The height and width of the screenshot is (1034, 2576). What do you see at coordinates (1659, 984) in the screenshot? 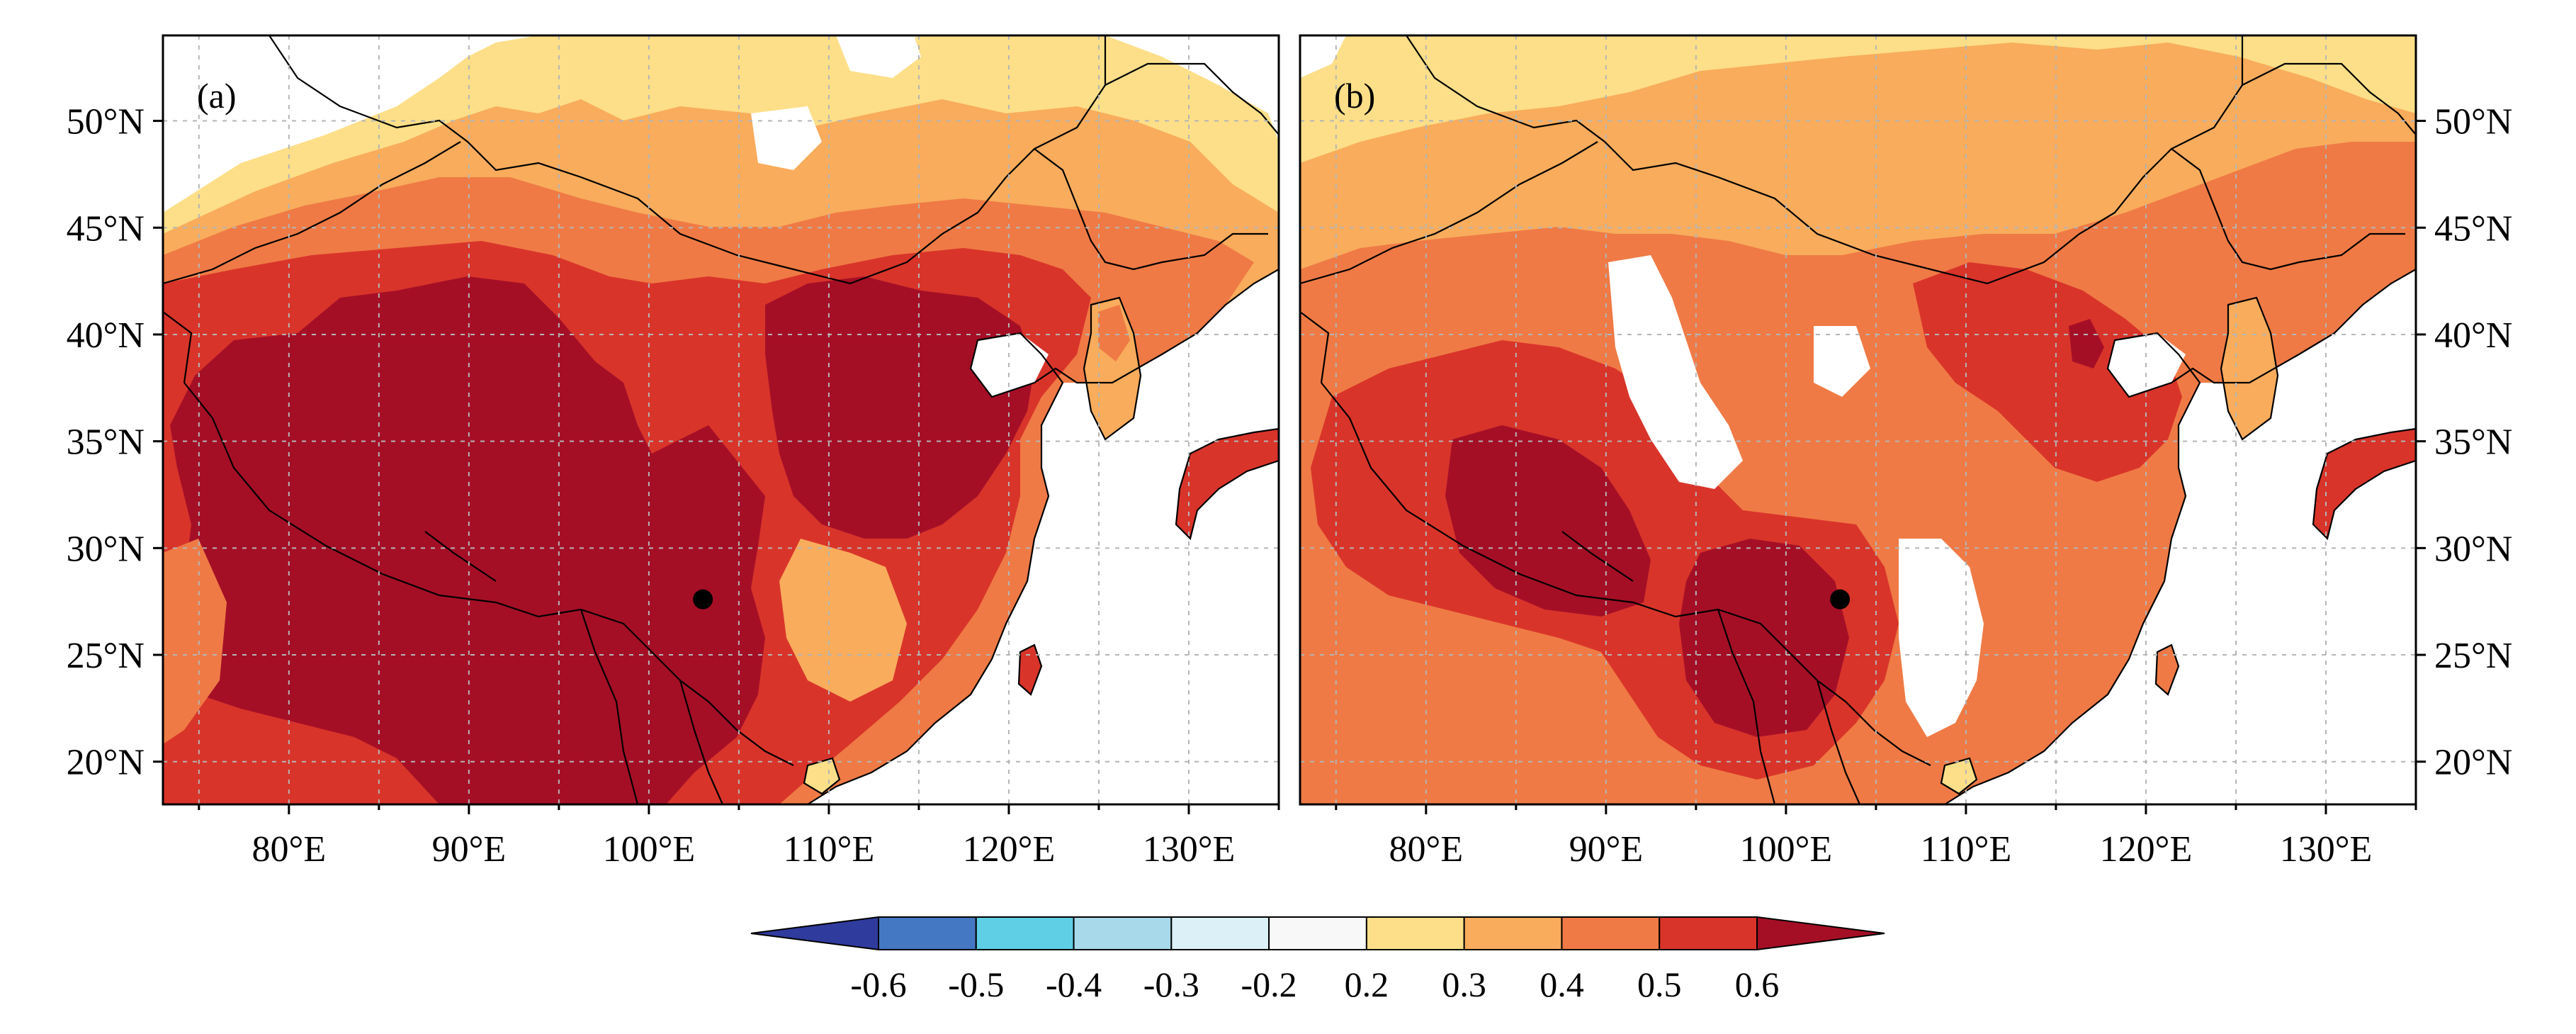
I see `colorbar-tick-label: 0.5` at bounding box center [1659, 984].